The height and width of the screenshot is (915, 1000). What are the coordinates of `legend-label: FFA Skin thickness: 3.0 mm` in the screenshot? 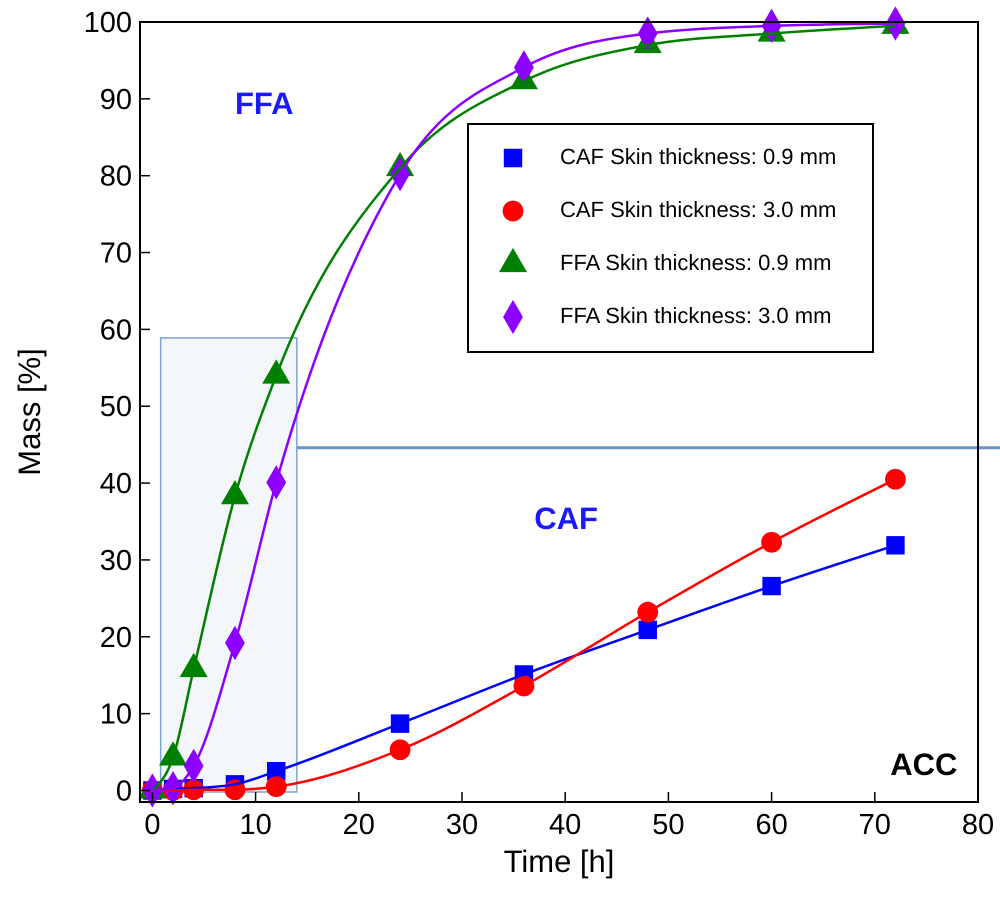 It's located at (696, 315).